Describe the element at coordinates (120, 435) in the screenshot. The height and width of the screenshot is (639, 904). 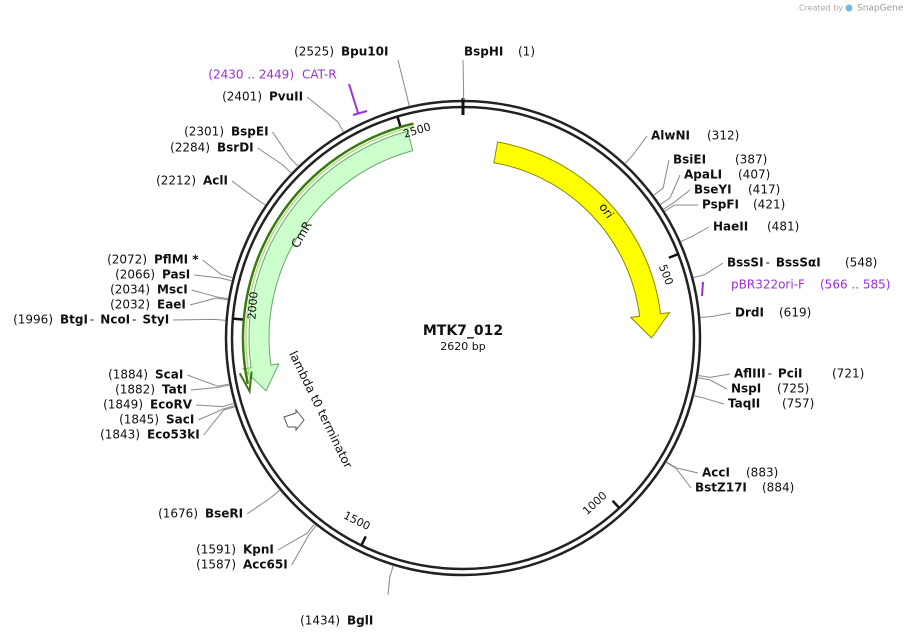
I see `enzyme-position: (1843)` at that location.